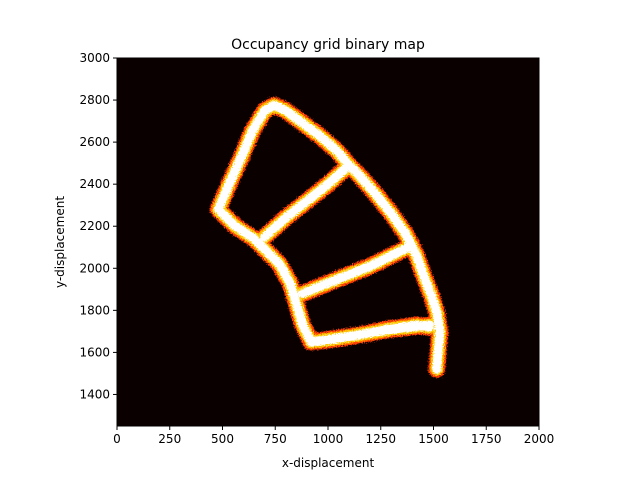 Image resolution: width=640 pixels, height=484 pixels. What do you see at coordinates (94, 310) in the screenshot?
I see `y-tick-label: 1800` at bounding box center [94, 310].